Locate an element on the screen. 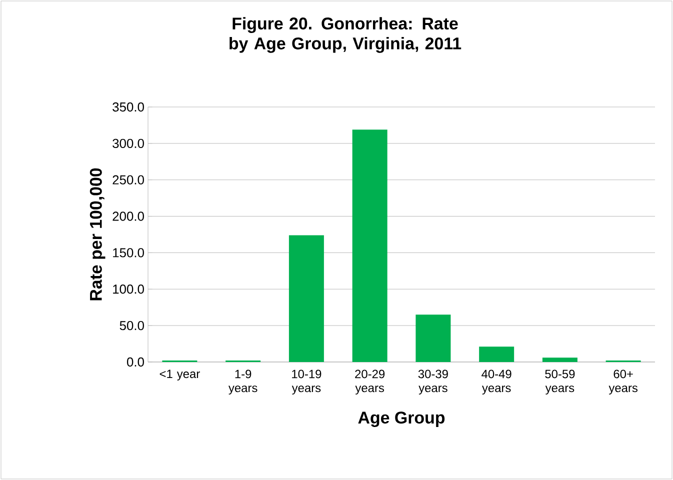 Image resolution: width=673 pixels, height=480 pixels. x-tick-label: 60+ years is located at coordinates (623, 382).